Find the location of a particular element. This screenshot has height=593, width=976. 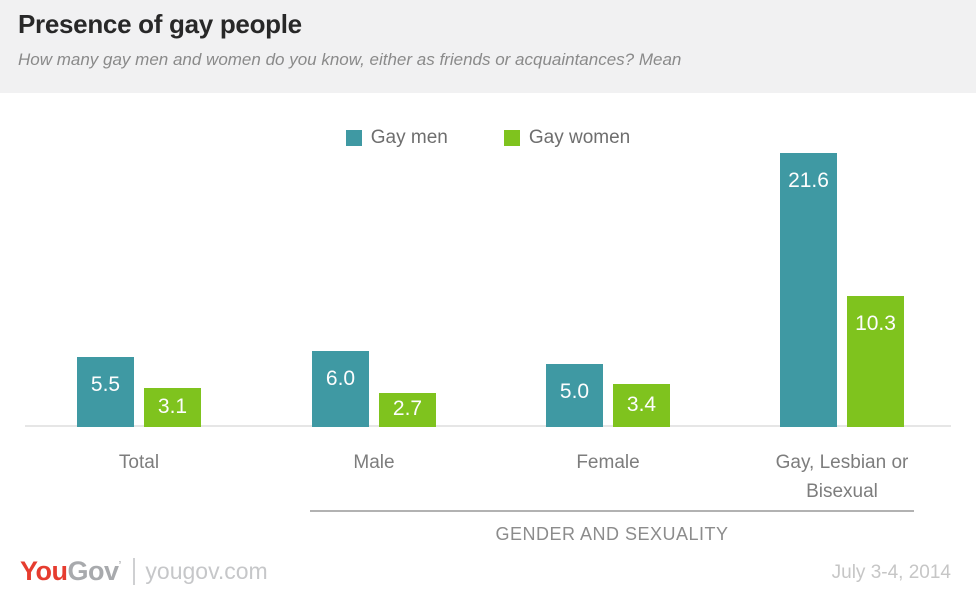

logo-separator is located at coordinates (134, 571).